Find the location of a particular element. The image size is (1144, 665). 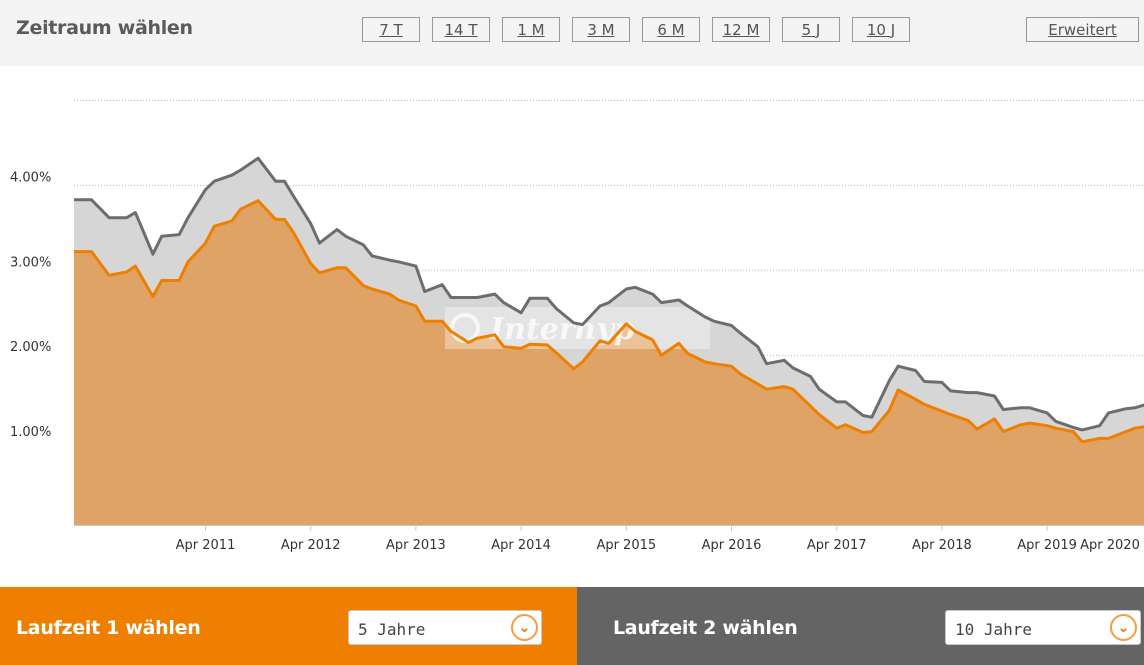

x-tick-label: Apr 2011 is located at coordinates (206, 545).